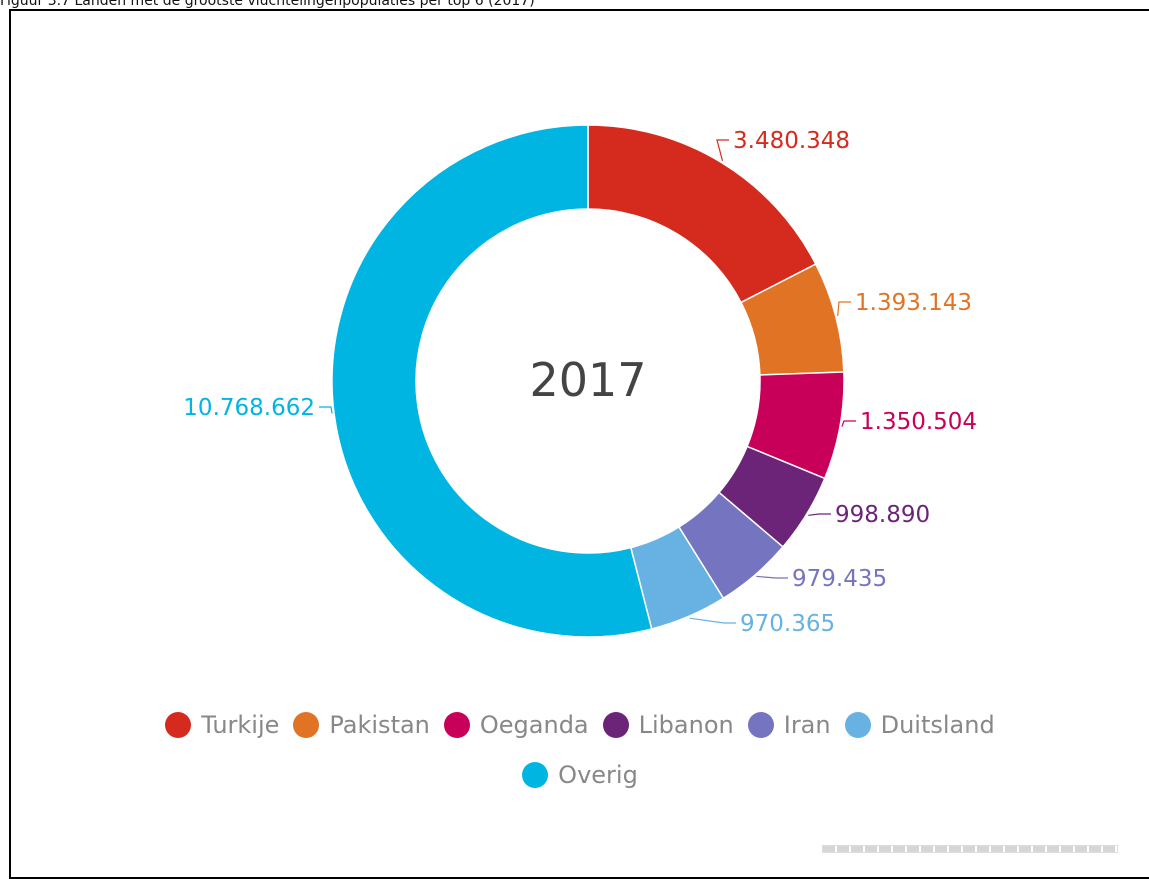 The image size is (1149, 879). What do you see at coordinates (791, 141) in the screenshot?
I see `value-label-turkije: 3.480.348` at bounding box center [791, 141].